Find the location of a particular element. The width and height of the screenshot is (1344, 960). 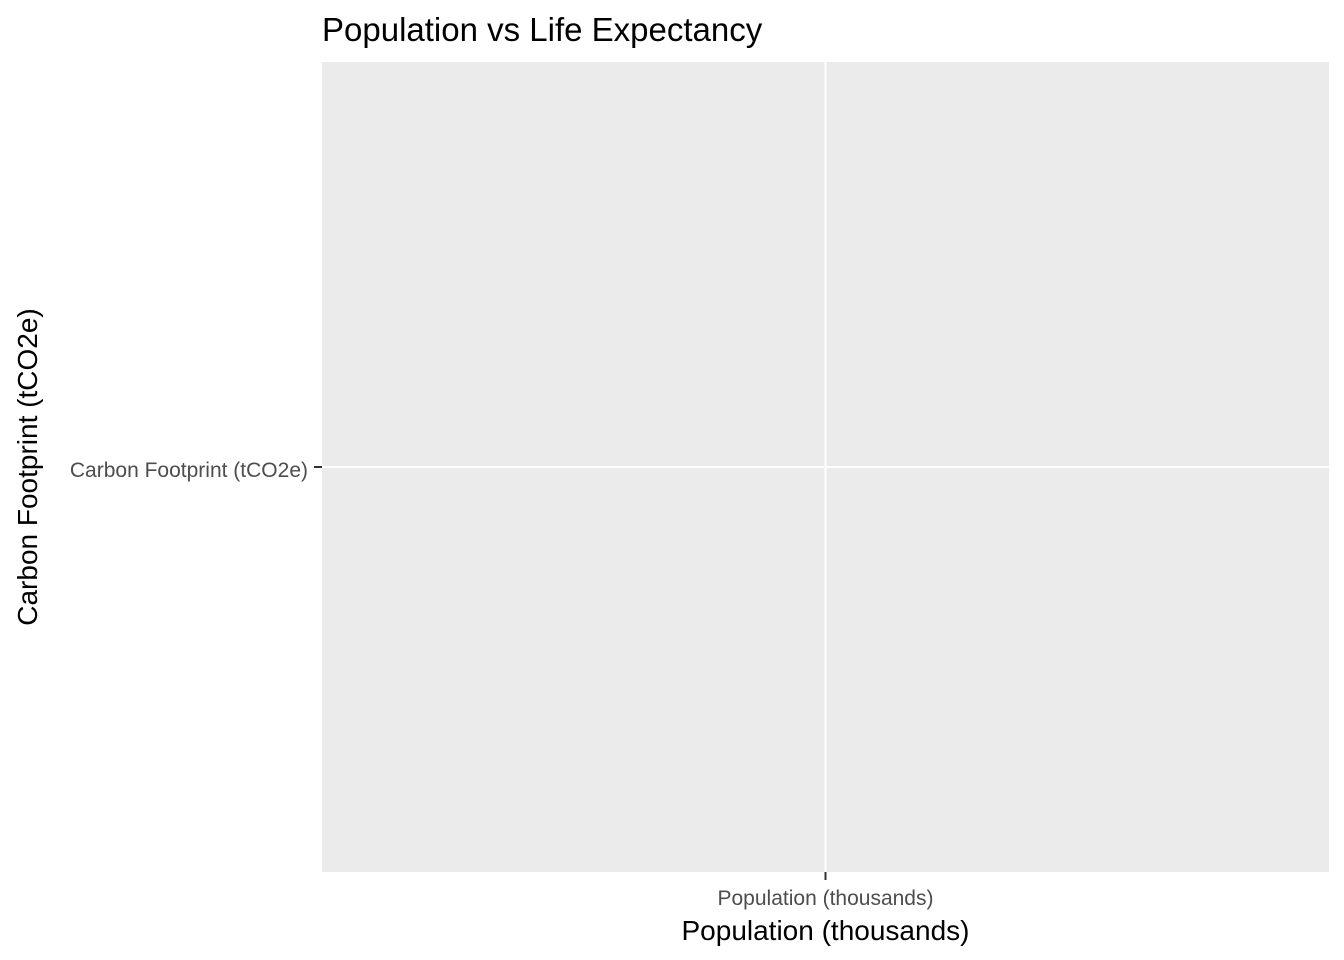

y-axis-title: Carbon Footprint (tCO2e) is located at coordinates (27, 466).